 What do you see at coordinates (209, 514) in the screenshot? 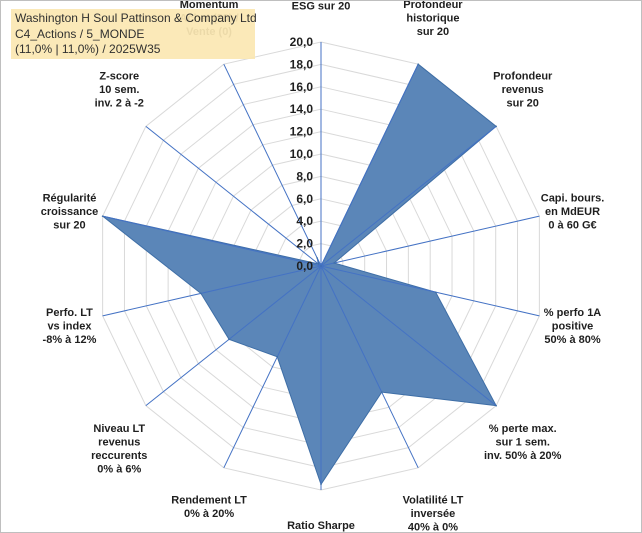
I see `axis-label: 0% à 20%` at bounding box center [209, 514].